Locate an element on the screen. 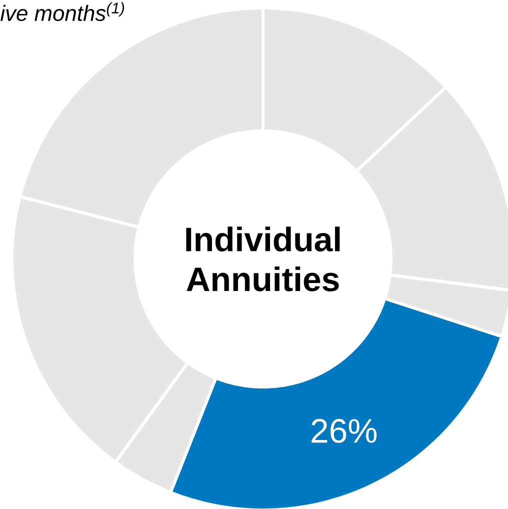  data-label: 26% is located at coordinates (344, 430).